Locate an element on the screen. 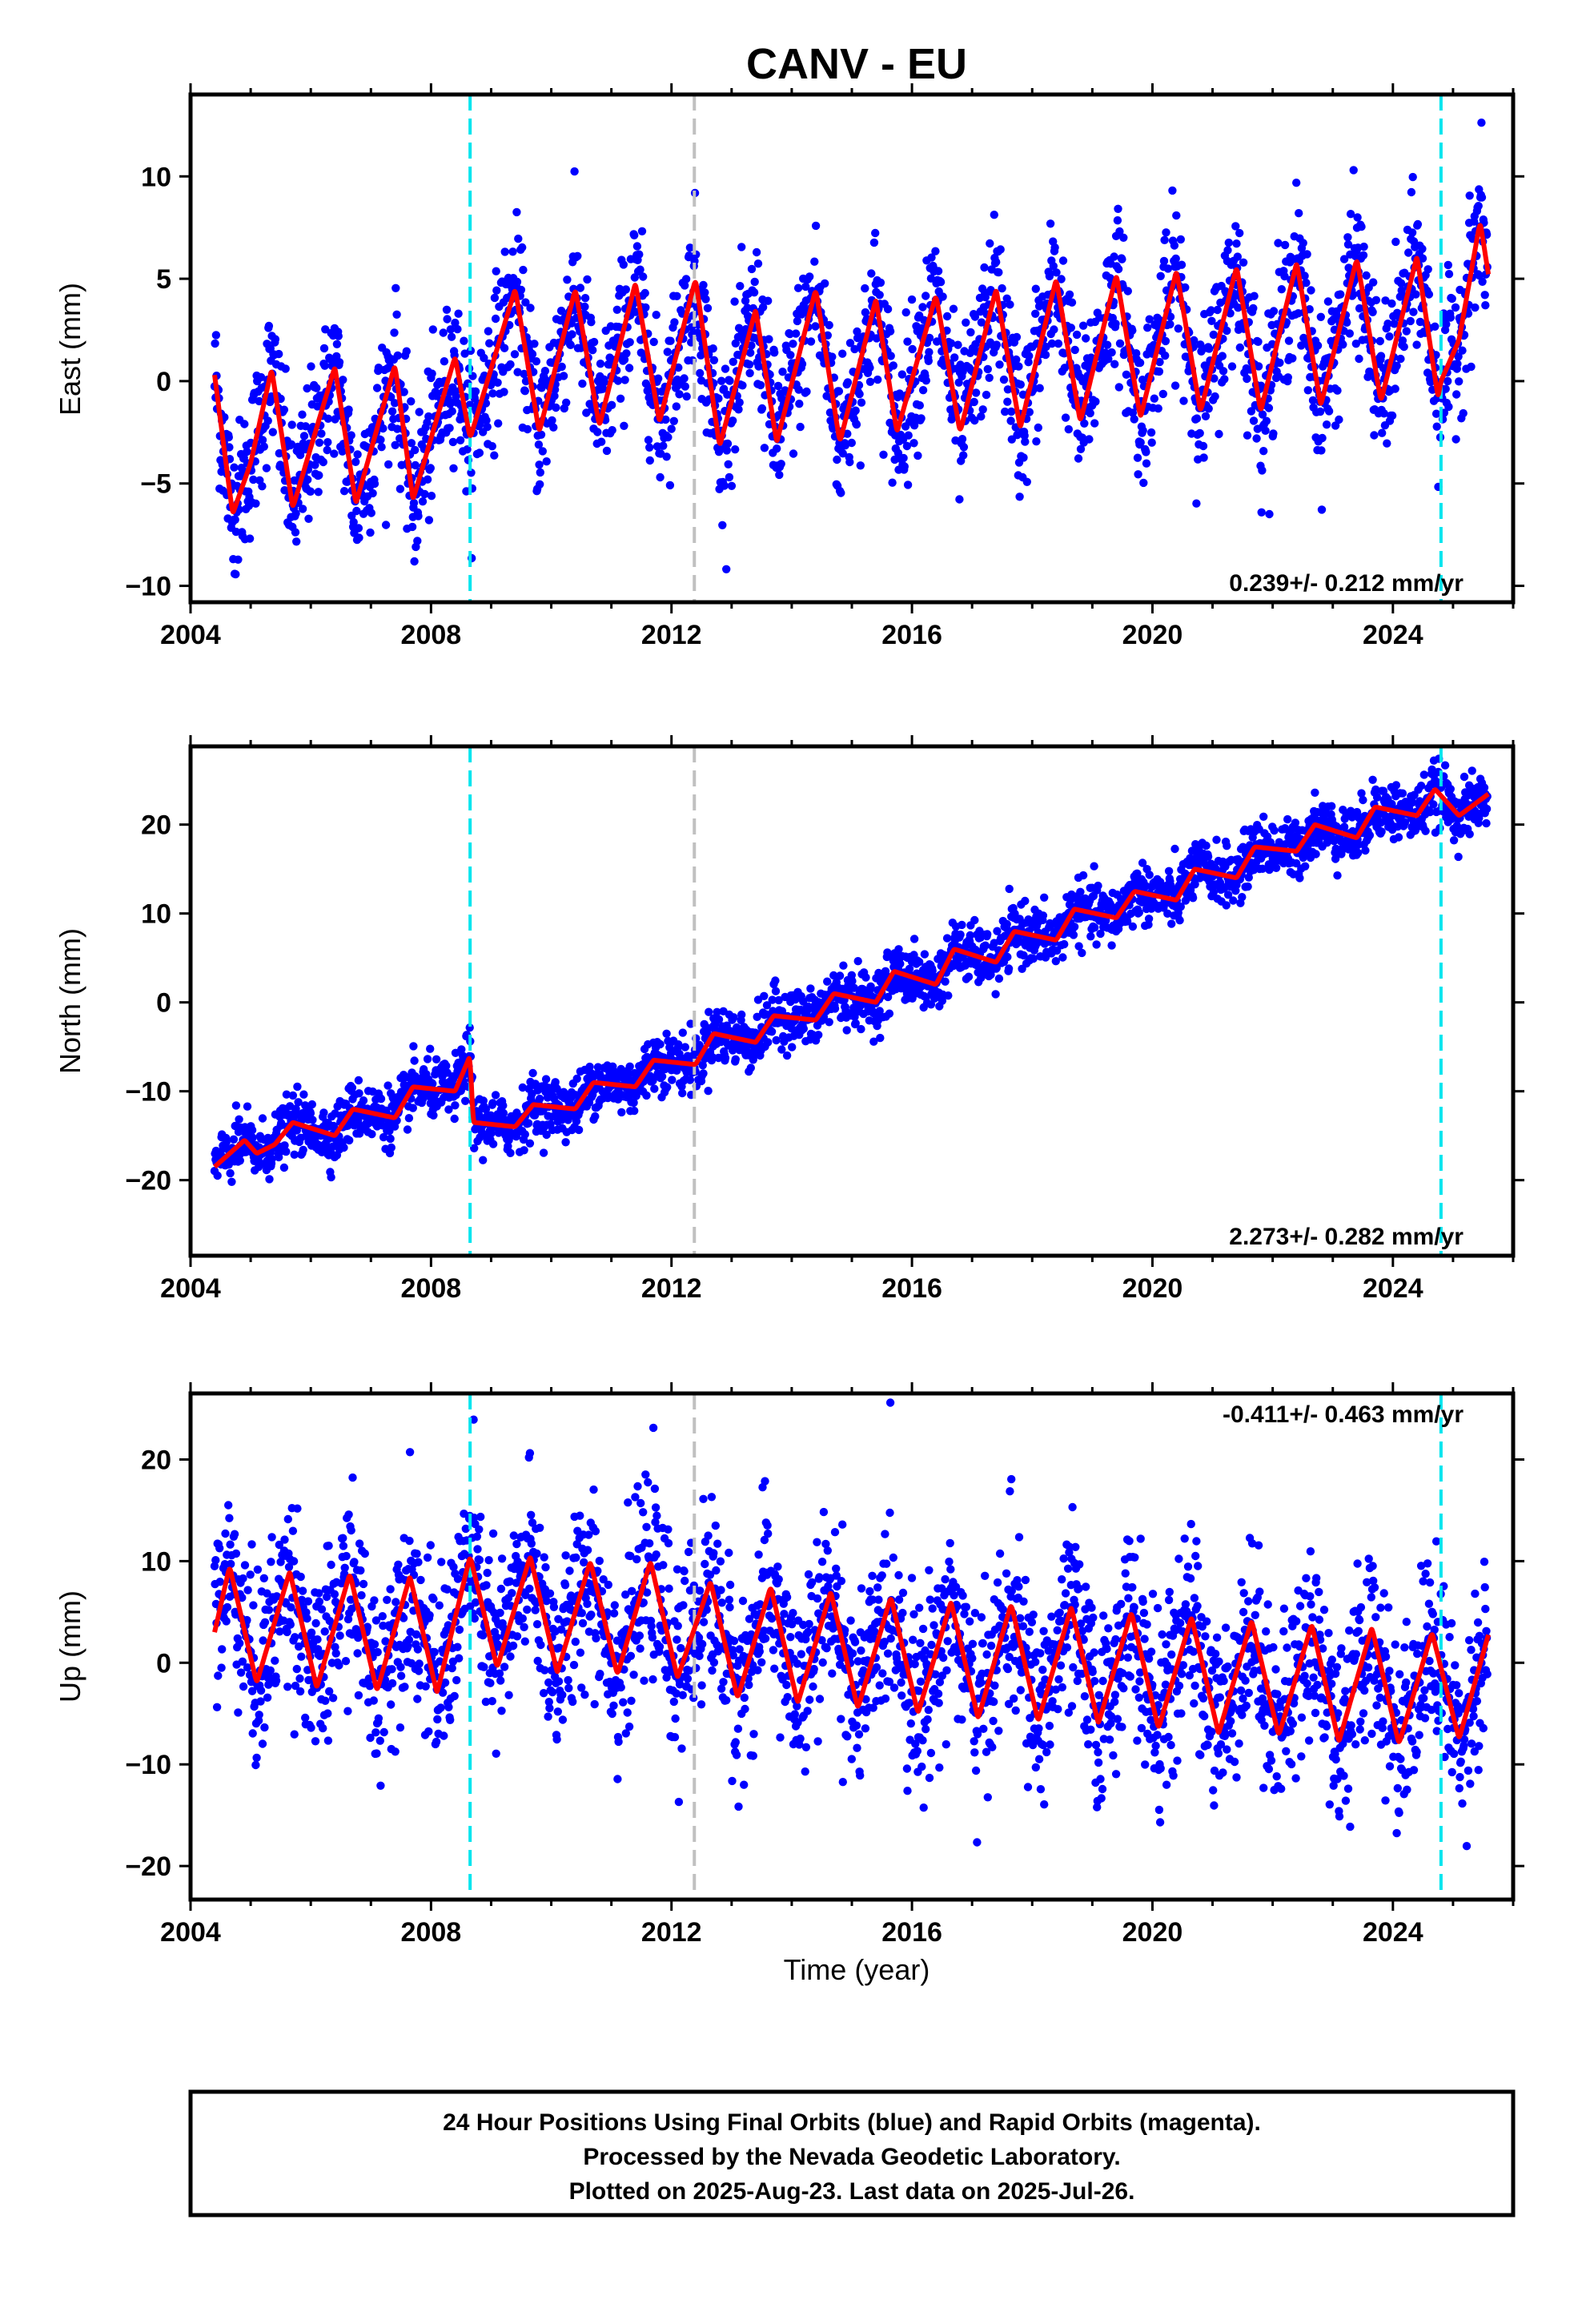 The width and height of the screenshot is (1582, 2324). east-x-tick-label: 2008 is located at coordinates (431, 635).